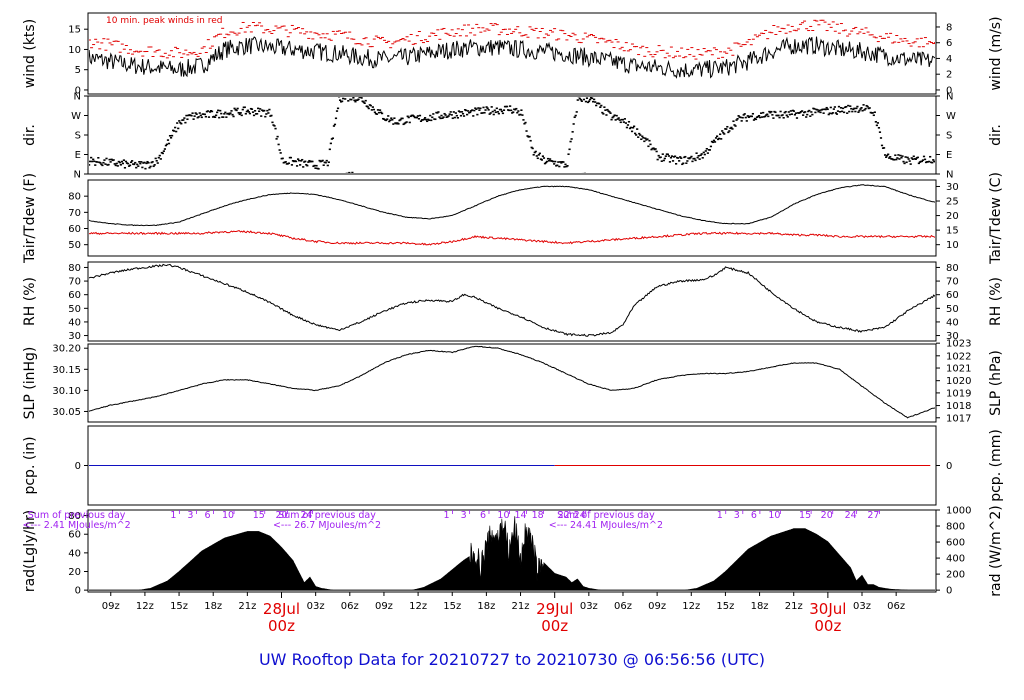 Image resolution: width=1024 pixels, height=700 pixels. What do you see at coordinates (754, 515) in the screenshot?
I see `sun-hour-label: 6` at bounding box center [754, 515].